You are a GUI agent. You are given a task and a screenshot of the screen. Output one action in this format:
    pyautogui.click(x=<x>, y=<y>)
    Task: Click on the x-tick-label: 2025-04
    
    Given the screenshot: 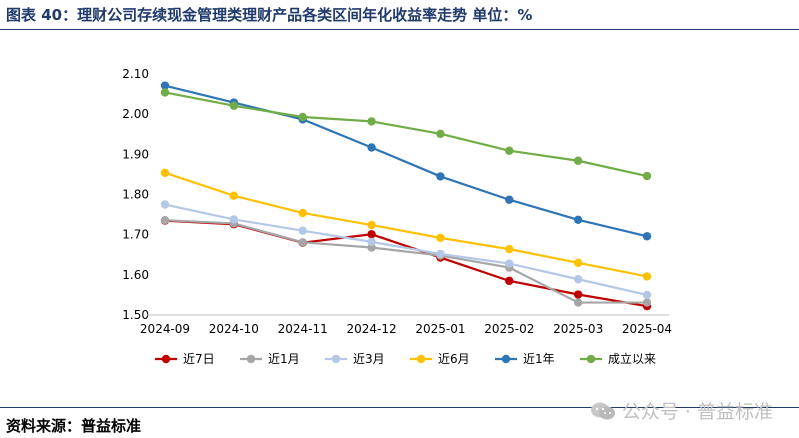 What is the action you would take?
    pyautogui.click(x=647, y=329)
    